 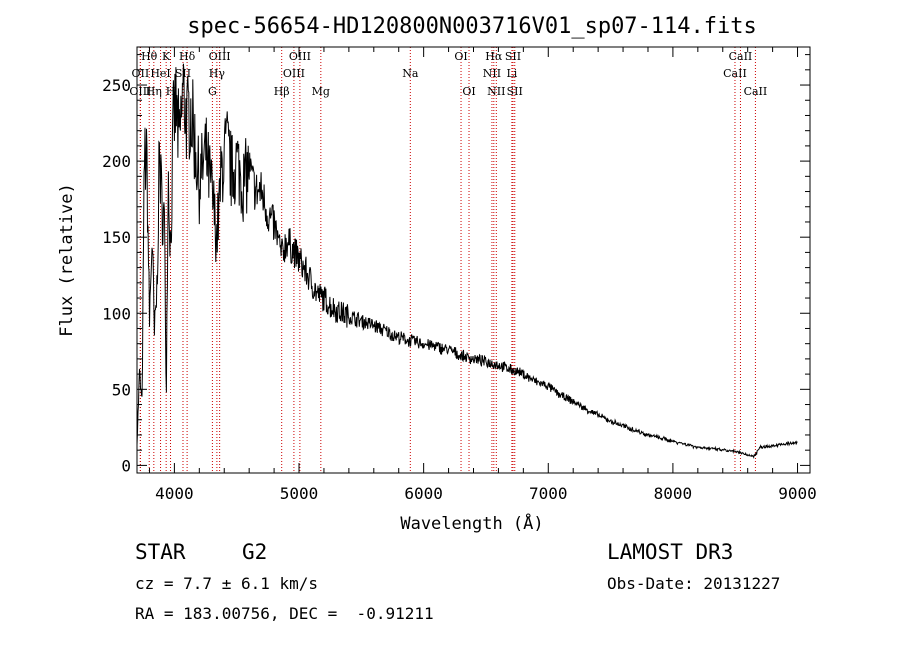 I want to click on spectral-line-label: H, so click(x=171, y=91).